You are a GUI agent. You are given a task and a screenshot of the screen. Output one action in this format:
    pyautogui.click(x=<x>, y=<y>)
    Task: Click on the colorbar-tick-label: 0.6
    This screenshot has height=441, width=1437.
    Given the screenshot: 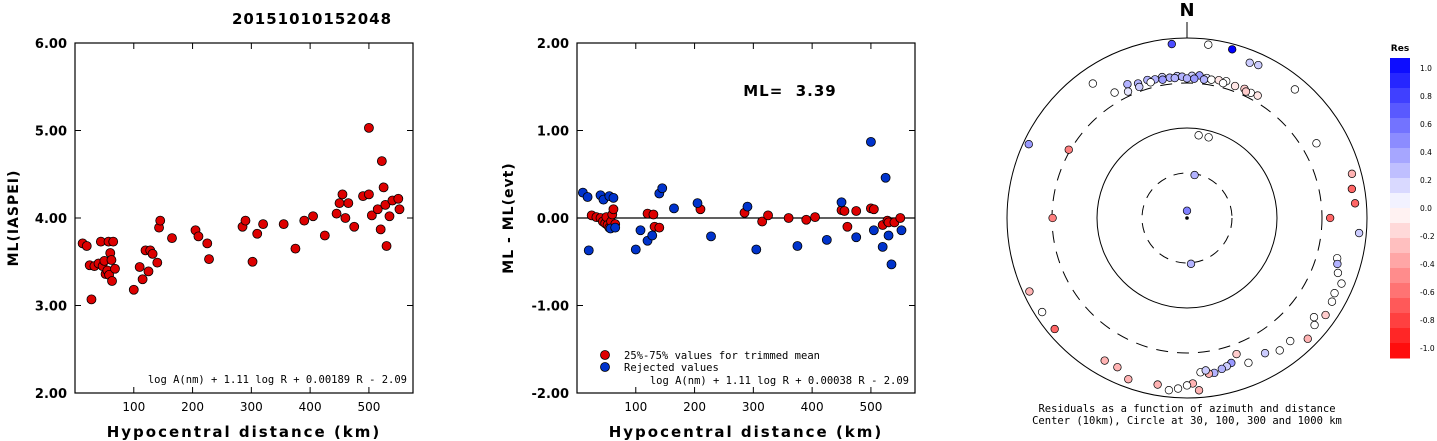 What is the action you would take?
    pyautogui.click(x=1426, y=124)
    